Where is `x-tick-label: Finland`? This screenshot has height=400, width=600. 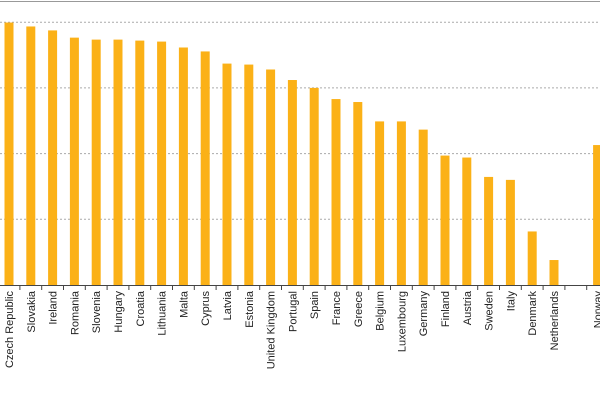 x-tick-label: Finland is located at coordinates (446, 309).